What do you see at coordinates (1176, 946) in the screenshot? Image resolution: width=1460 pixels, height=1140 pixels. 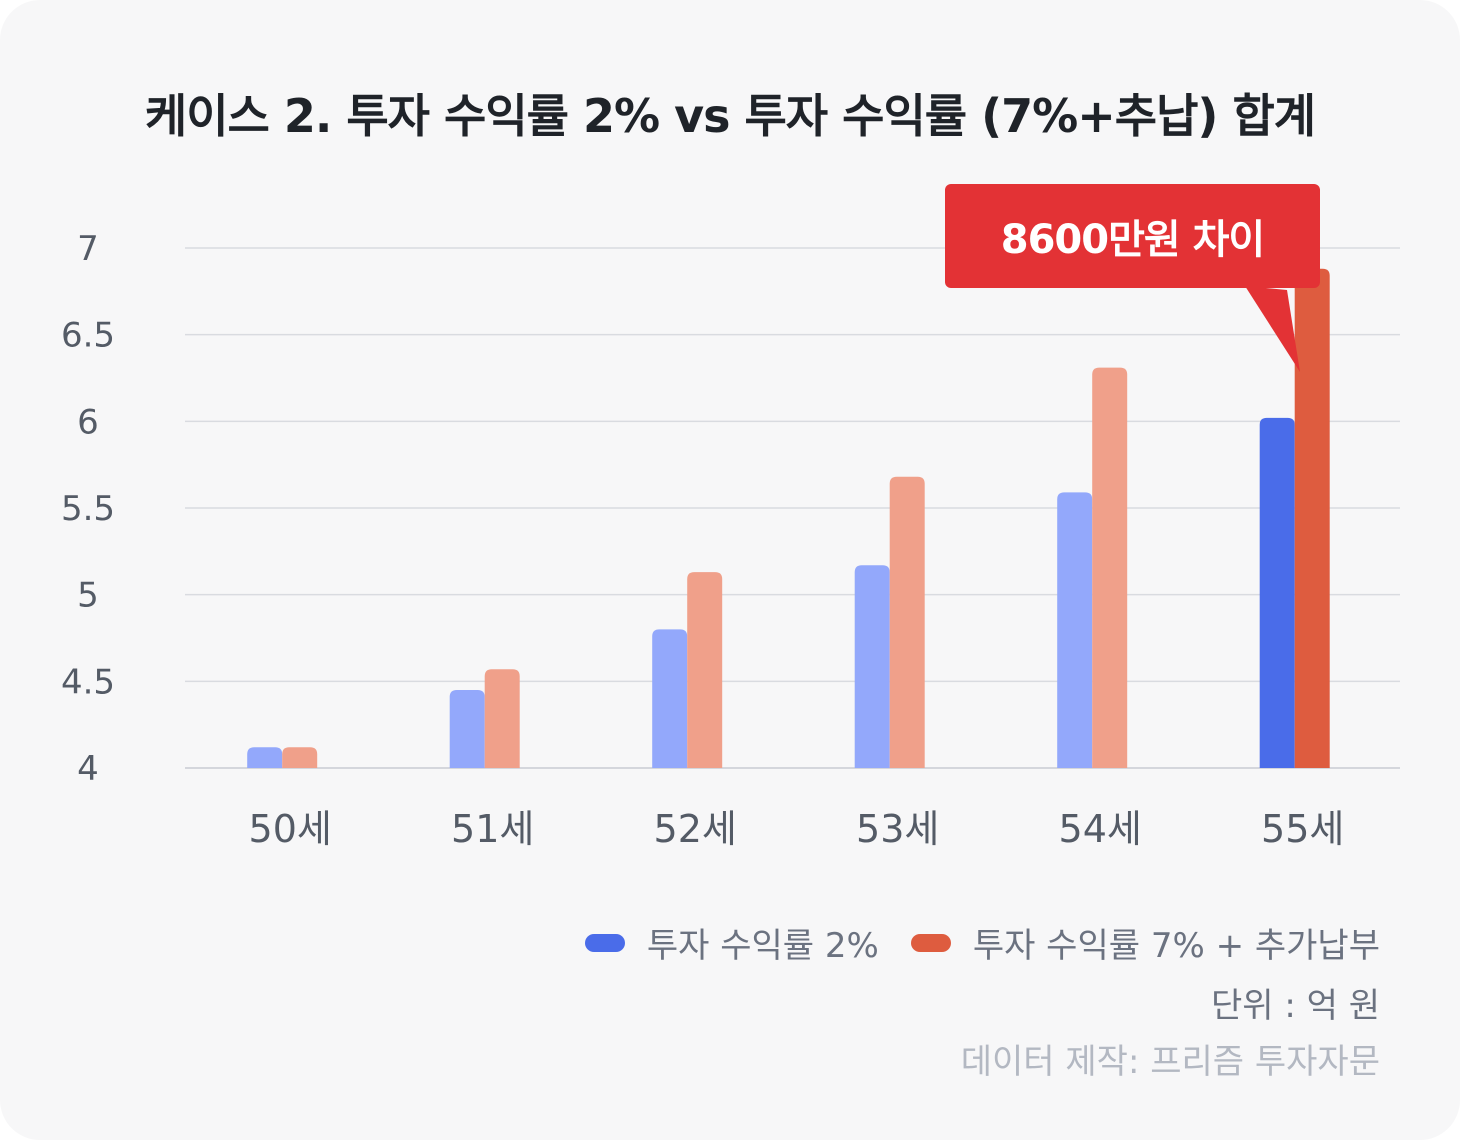 I see `legend-label-series-2: 투자 수익률 7% + 추가납부` at bounding box center [1176, 946].